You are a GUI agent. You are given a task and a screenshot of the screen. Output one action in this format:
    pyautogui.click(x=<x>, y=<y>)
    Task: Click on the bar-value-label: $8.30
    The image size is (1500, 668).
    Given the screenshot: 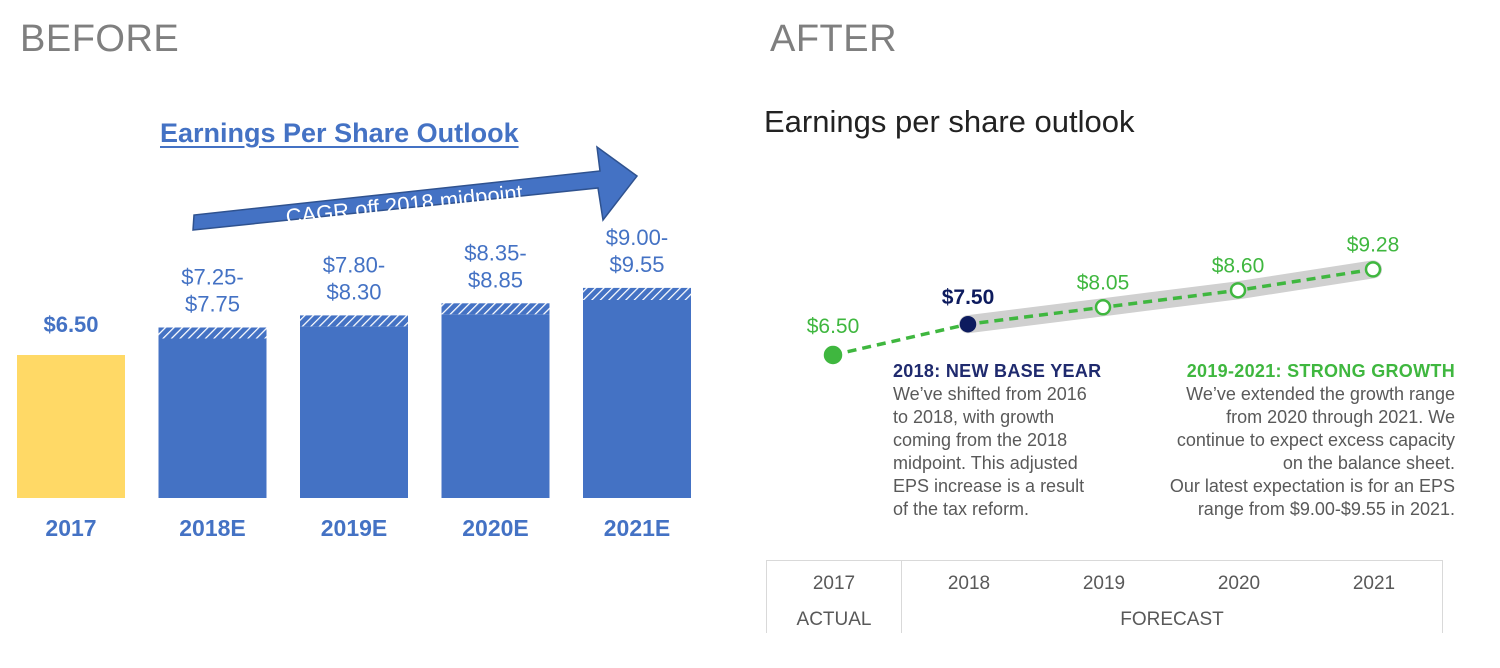 What is the action you would take?
    pyautogui.click(x=353, y=291)
    